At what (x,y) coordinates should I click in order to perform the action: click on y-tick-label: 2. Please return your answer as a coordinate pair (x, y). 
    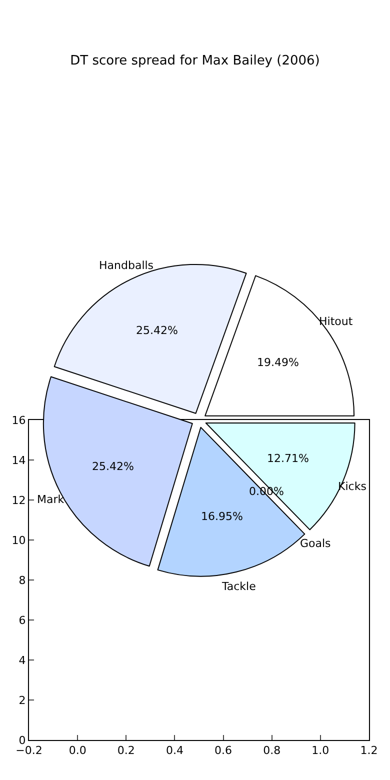
    Looking at the image, I should click on (22, 700).